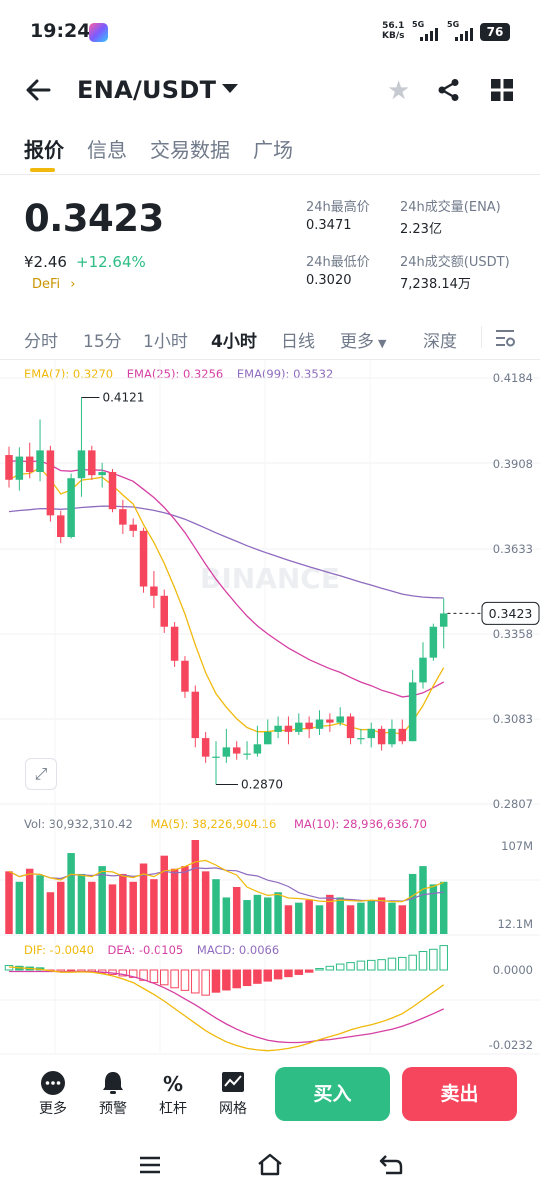 Image resolution: width=540 pixels, height=1199 pixels. Describe the element at coordinates (399, 91) in the screenshot. I see `favorite-star-icon: ★` at that location.